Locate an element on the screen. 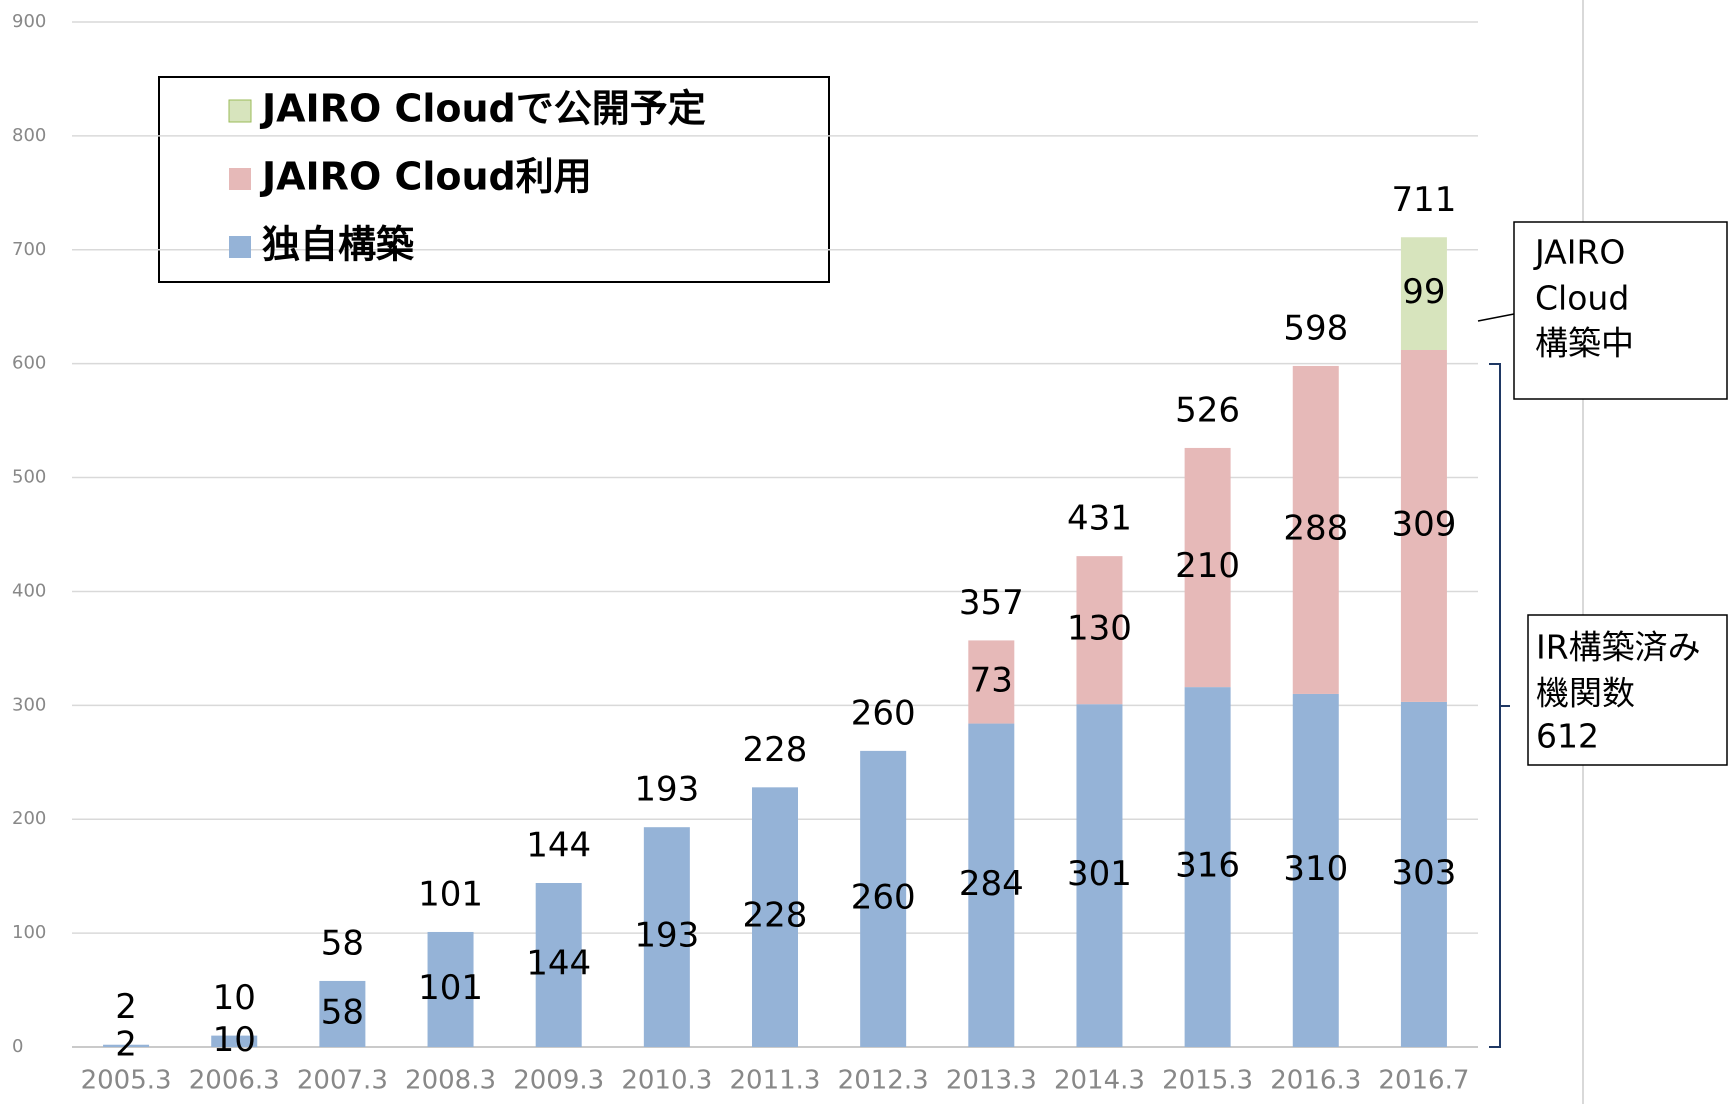 The height and width of the screenshot is (1104, 1729). x-tick-label: 2016.3 is located at coordinates (1315, 1081).